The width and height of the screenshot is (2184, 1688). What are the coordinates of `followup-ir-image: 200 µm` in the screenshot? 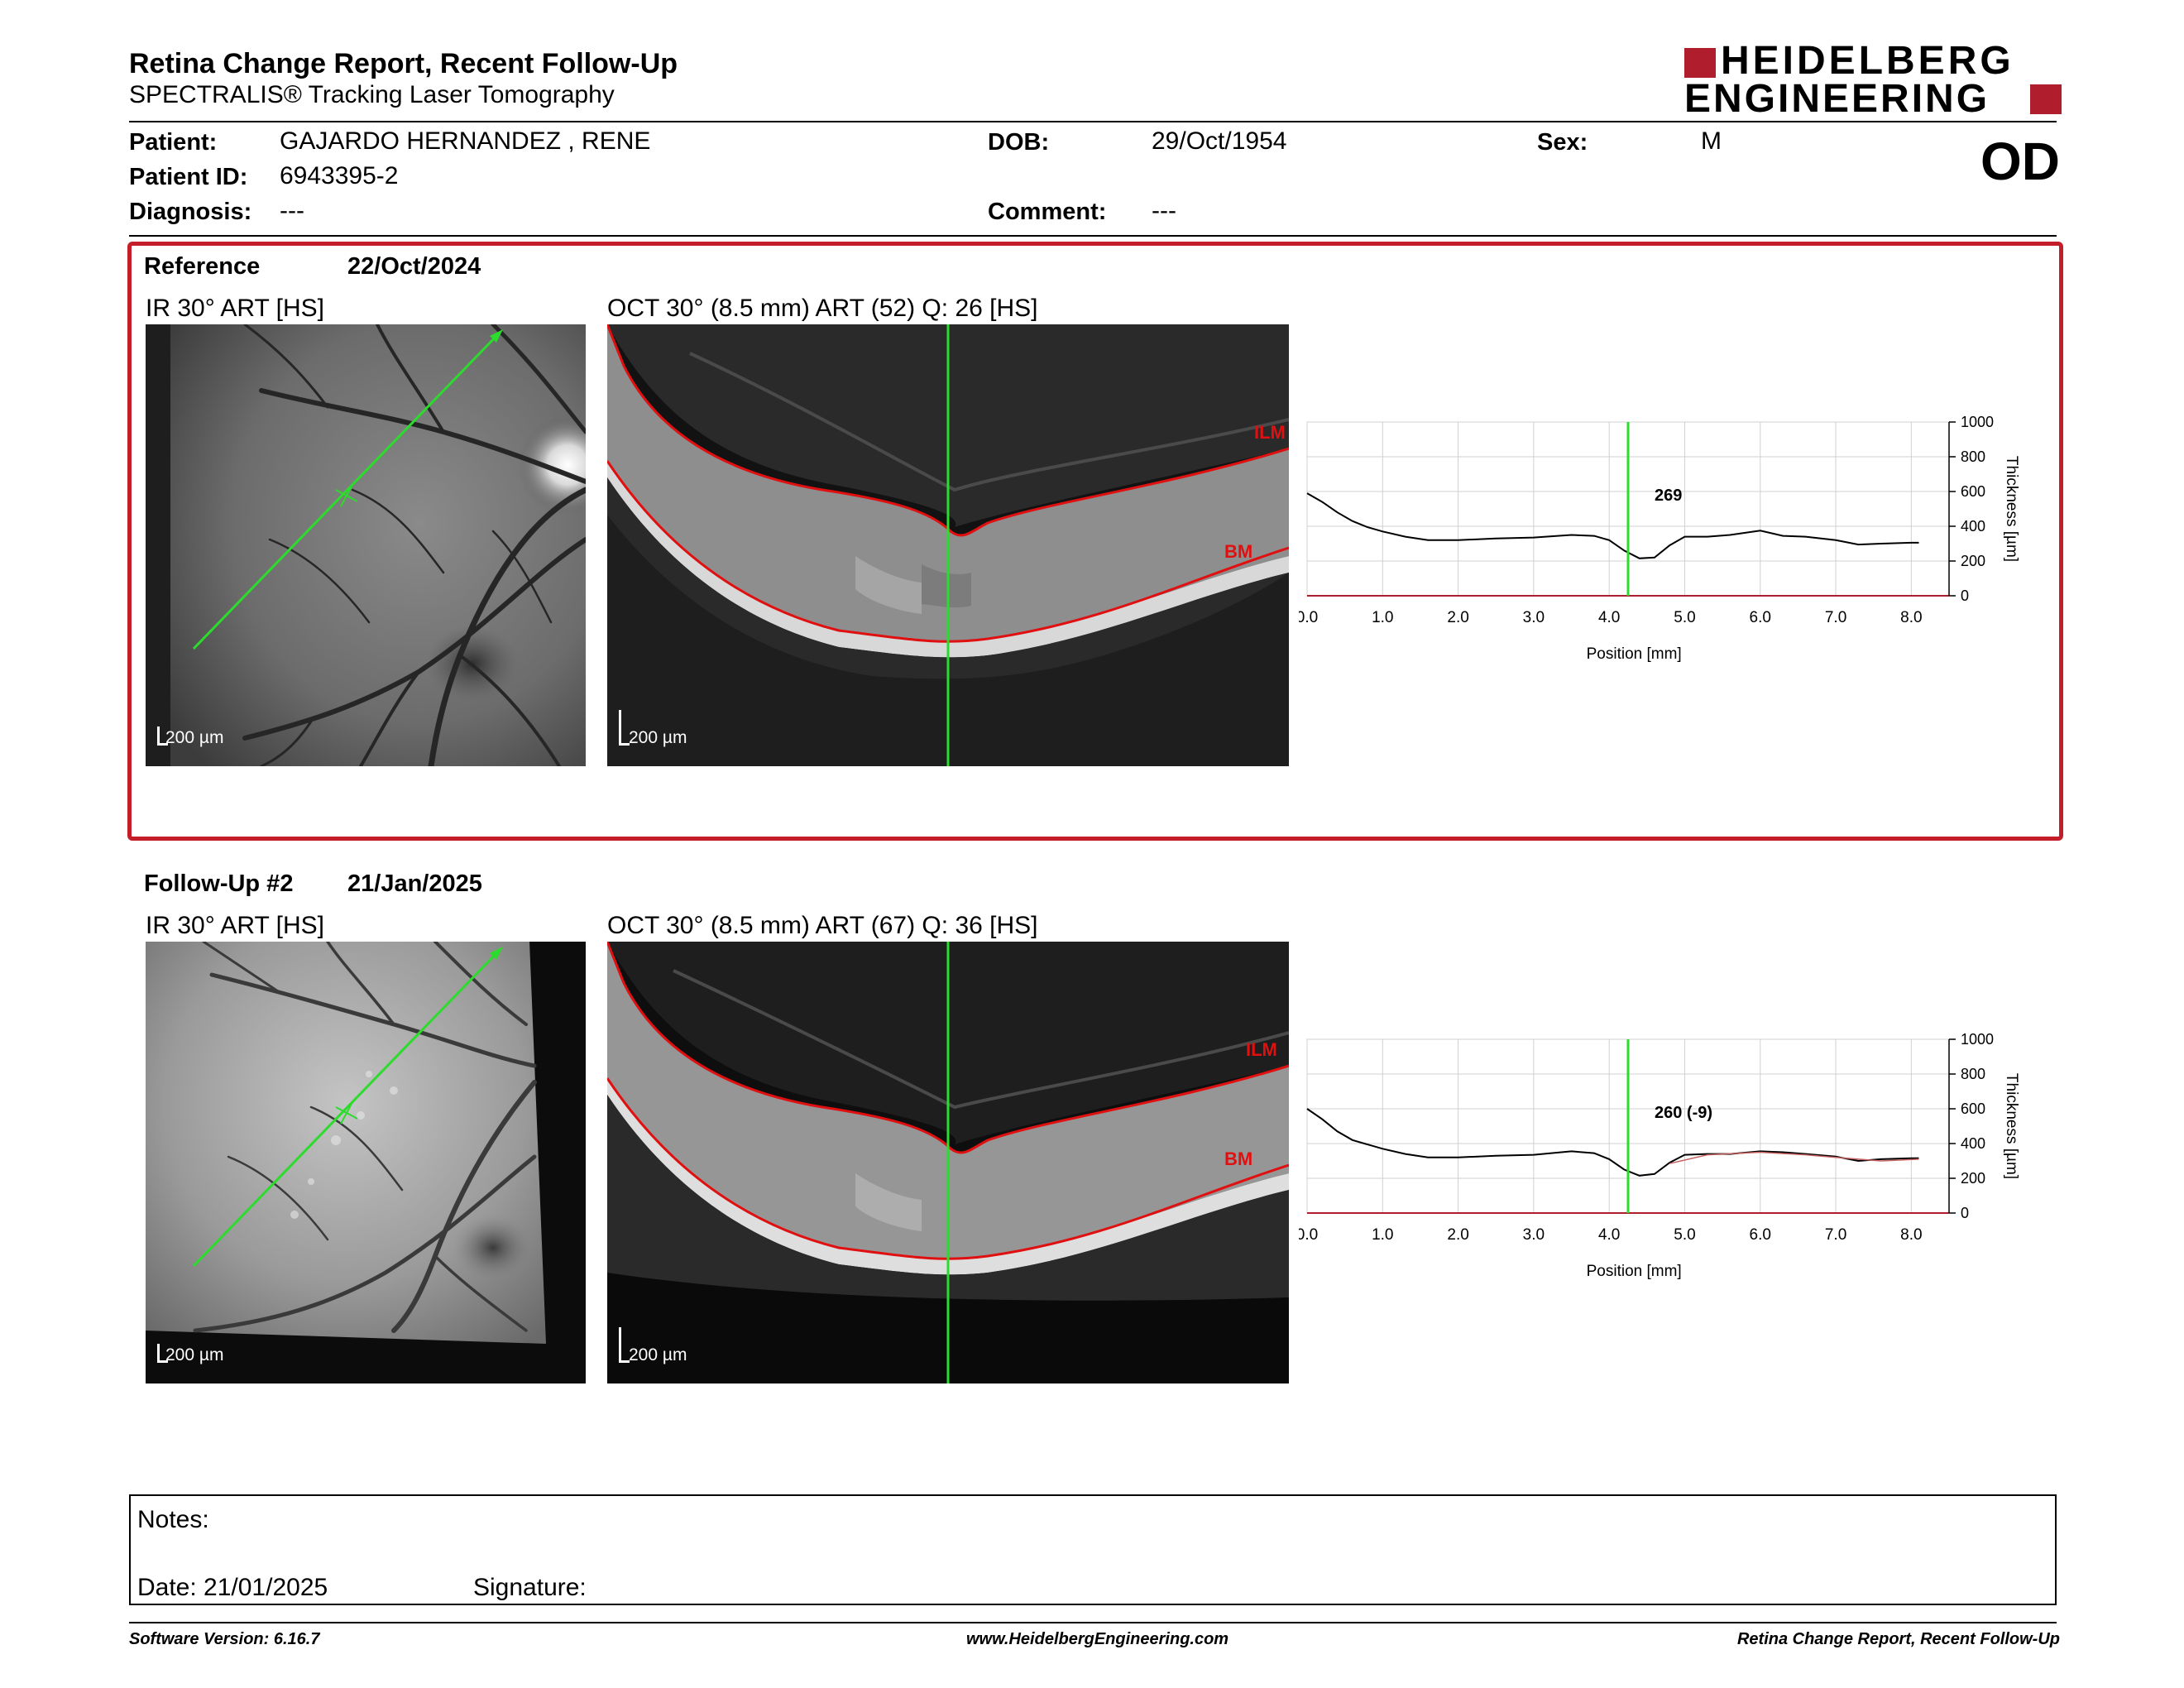 It's located at (366, 1162).